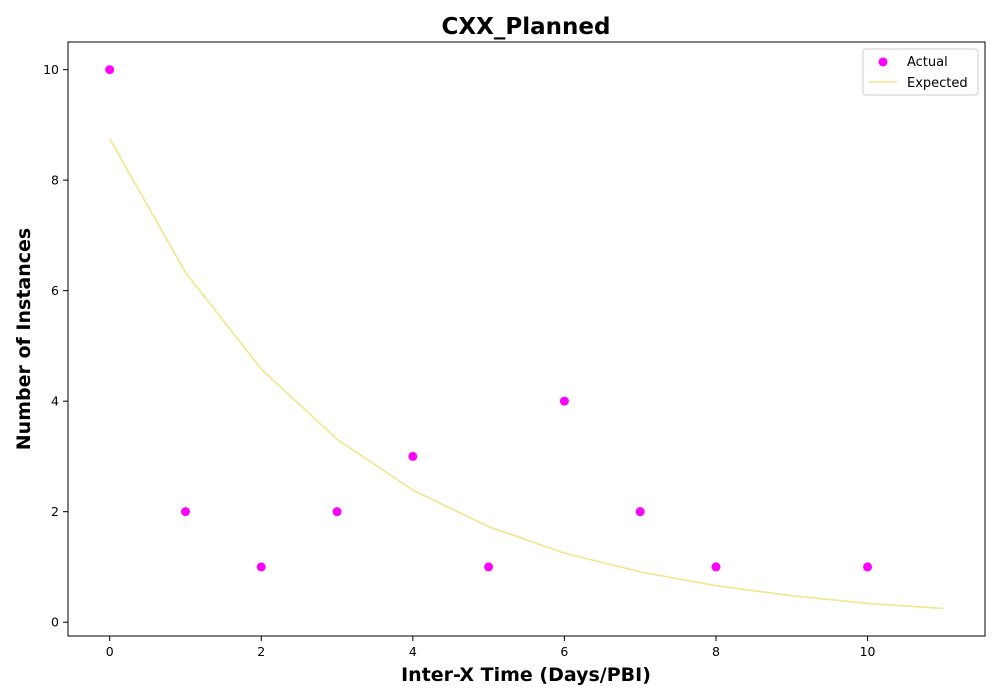 This screenshot has width=1000, height=700. What do you see at coordinates (55, 180) in the screenshot?
I see `y-tick-label: 8` at bounding box center [55, 180].